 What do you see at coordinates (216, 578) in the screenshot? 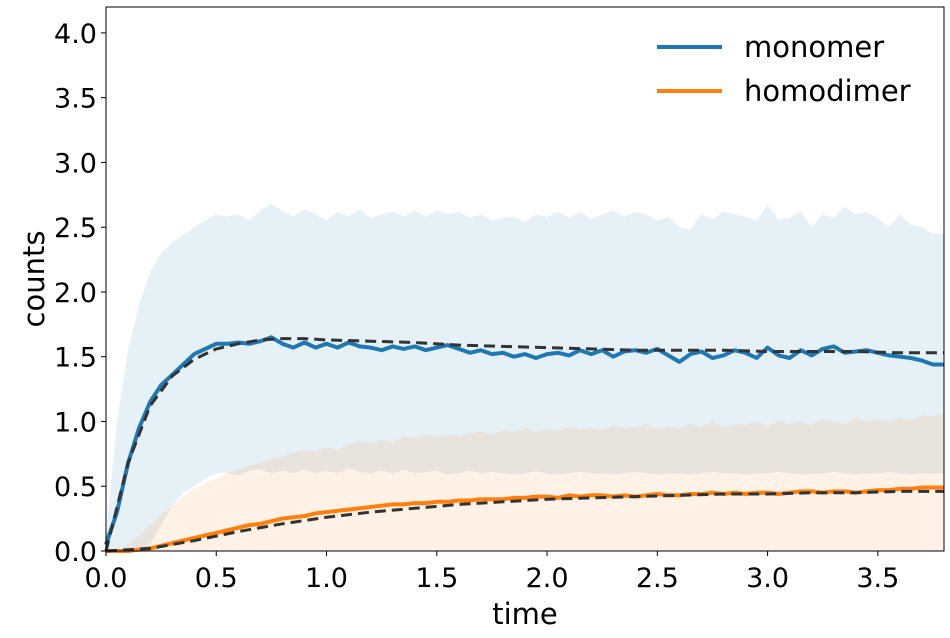
I see `x-tick-label: 0.5` at bounding box center [216, 578].